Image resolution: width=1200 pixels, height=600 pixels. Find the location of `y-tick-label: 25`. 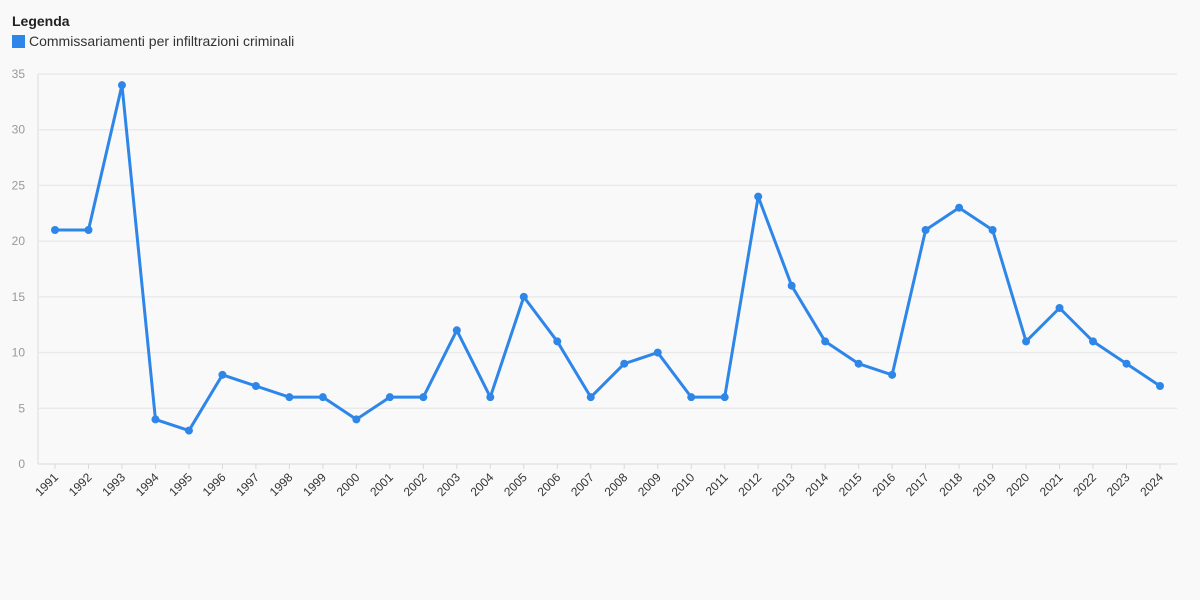

y-tick-label: 25 is located at coordinates (19, 185).